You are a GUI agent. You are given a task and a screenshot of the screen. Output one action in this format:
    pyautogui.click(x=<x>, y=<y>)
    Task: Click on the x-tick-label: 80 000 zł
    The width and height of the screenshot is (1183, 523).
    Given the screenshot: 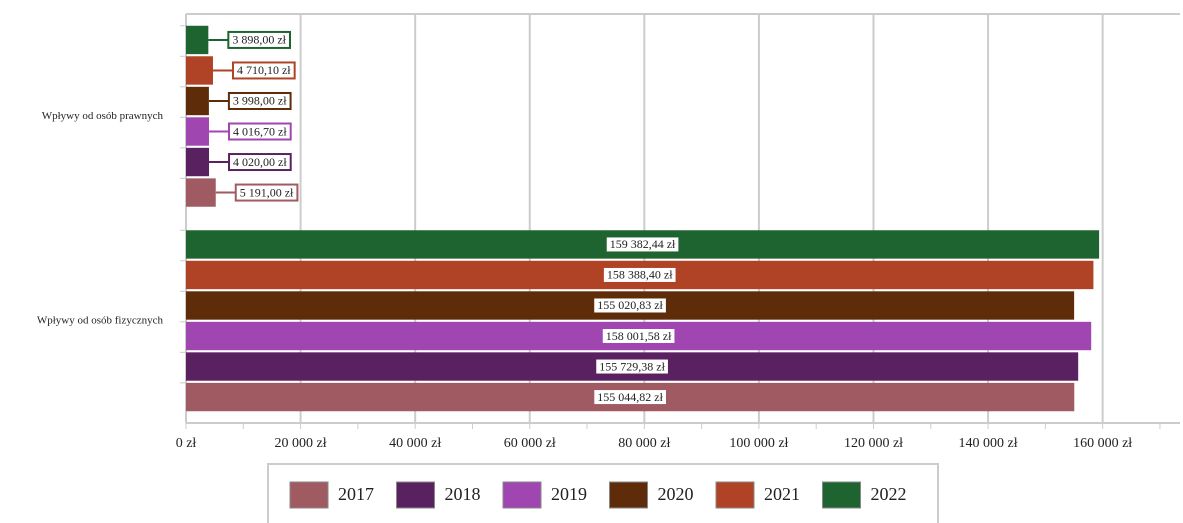 What is the action you would take?
    pyautogui.click(x=644, y=443)
    